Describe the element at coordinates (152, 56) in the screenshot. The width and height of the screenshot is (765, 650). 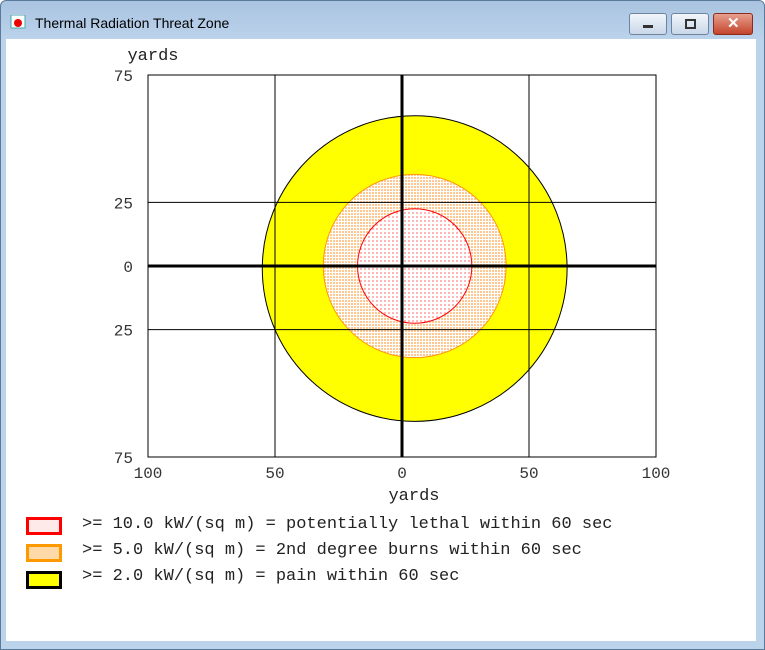
I see `y-axis-label: yards` at that location.